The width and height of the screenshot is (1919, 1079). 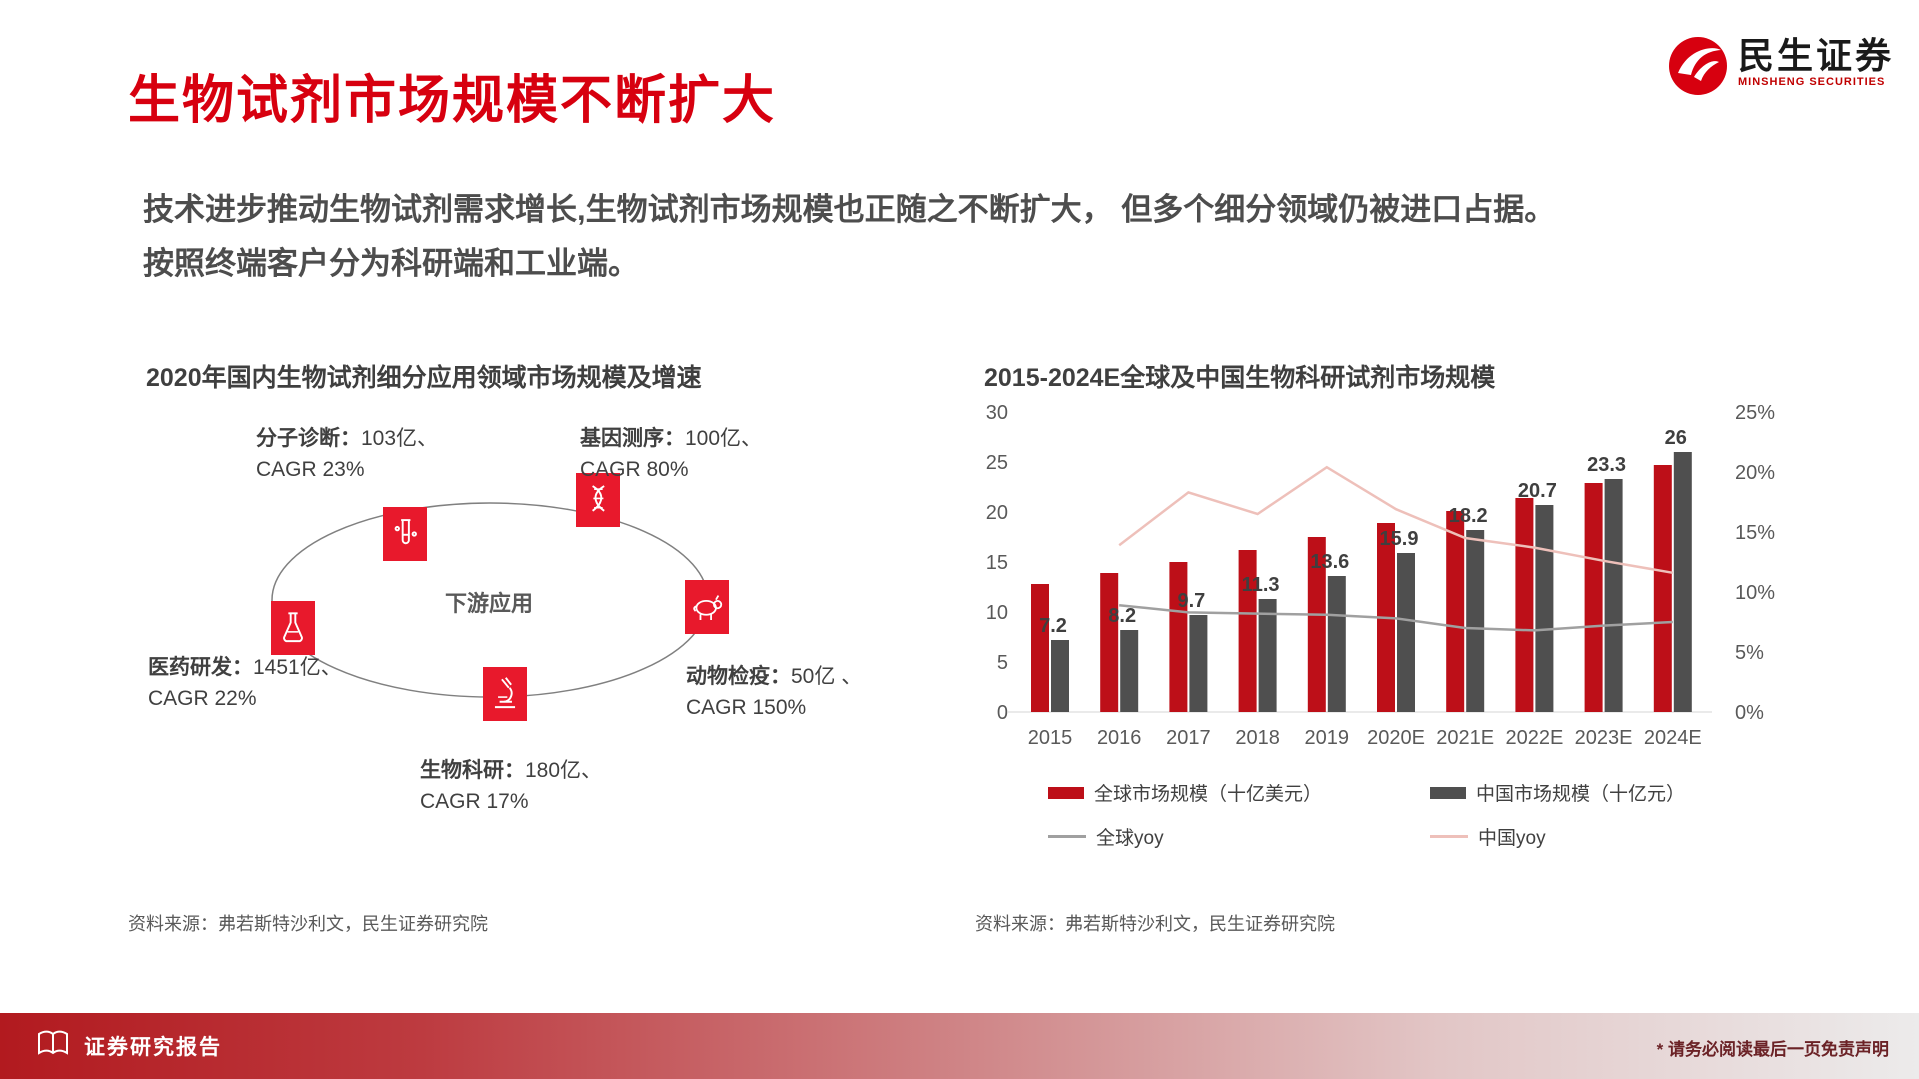 I want to click on footer-left: 证券研究报告, so click(x=129, y=1046).